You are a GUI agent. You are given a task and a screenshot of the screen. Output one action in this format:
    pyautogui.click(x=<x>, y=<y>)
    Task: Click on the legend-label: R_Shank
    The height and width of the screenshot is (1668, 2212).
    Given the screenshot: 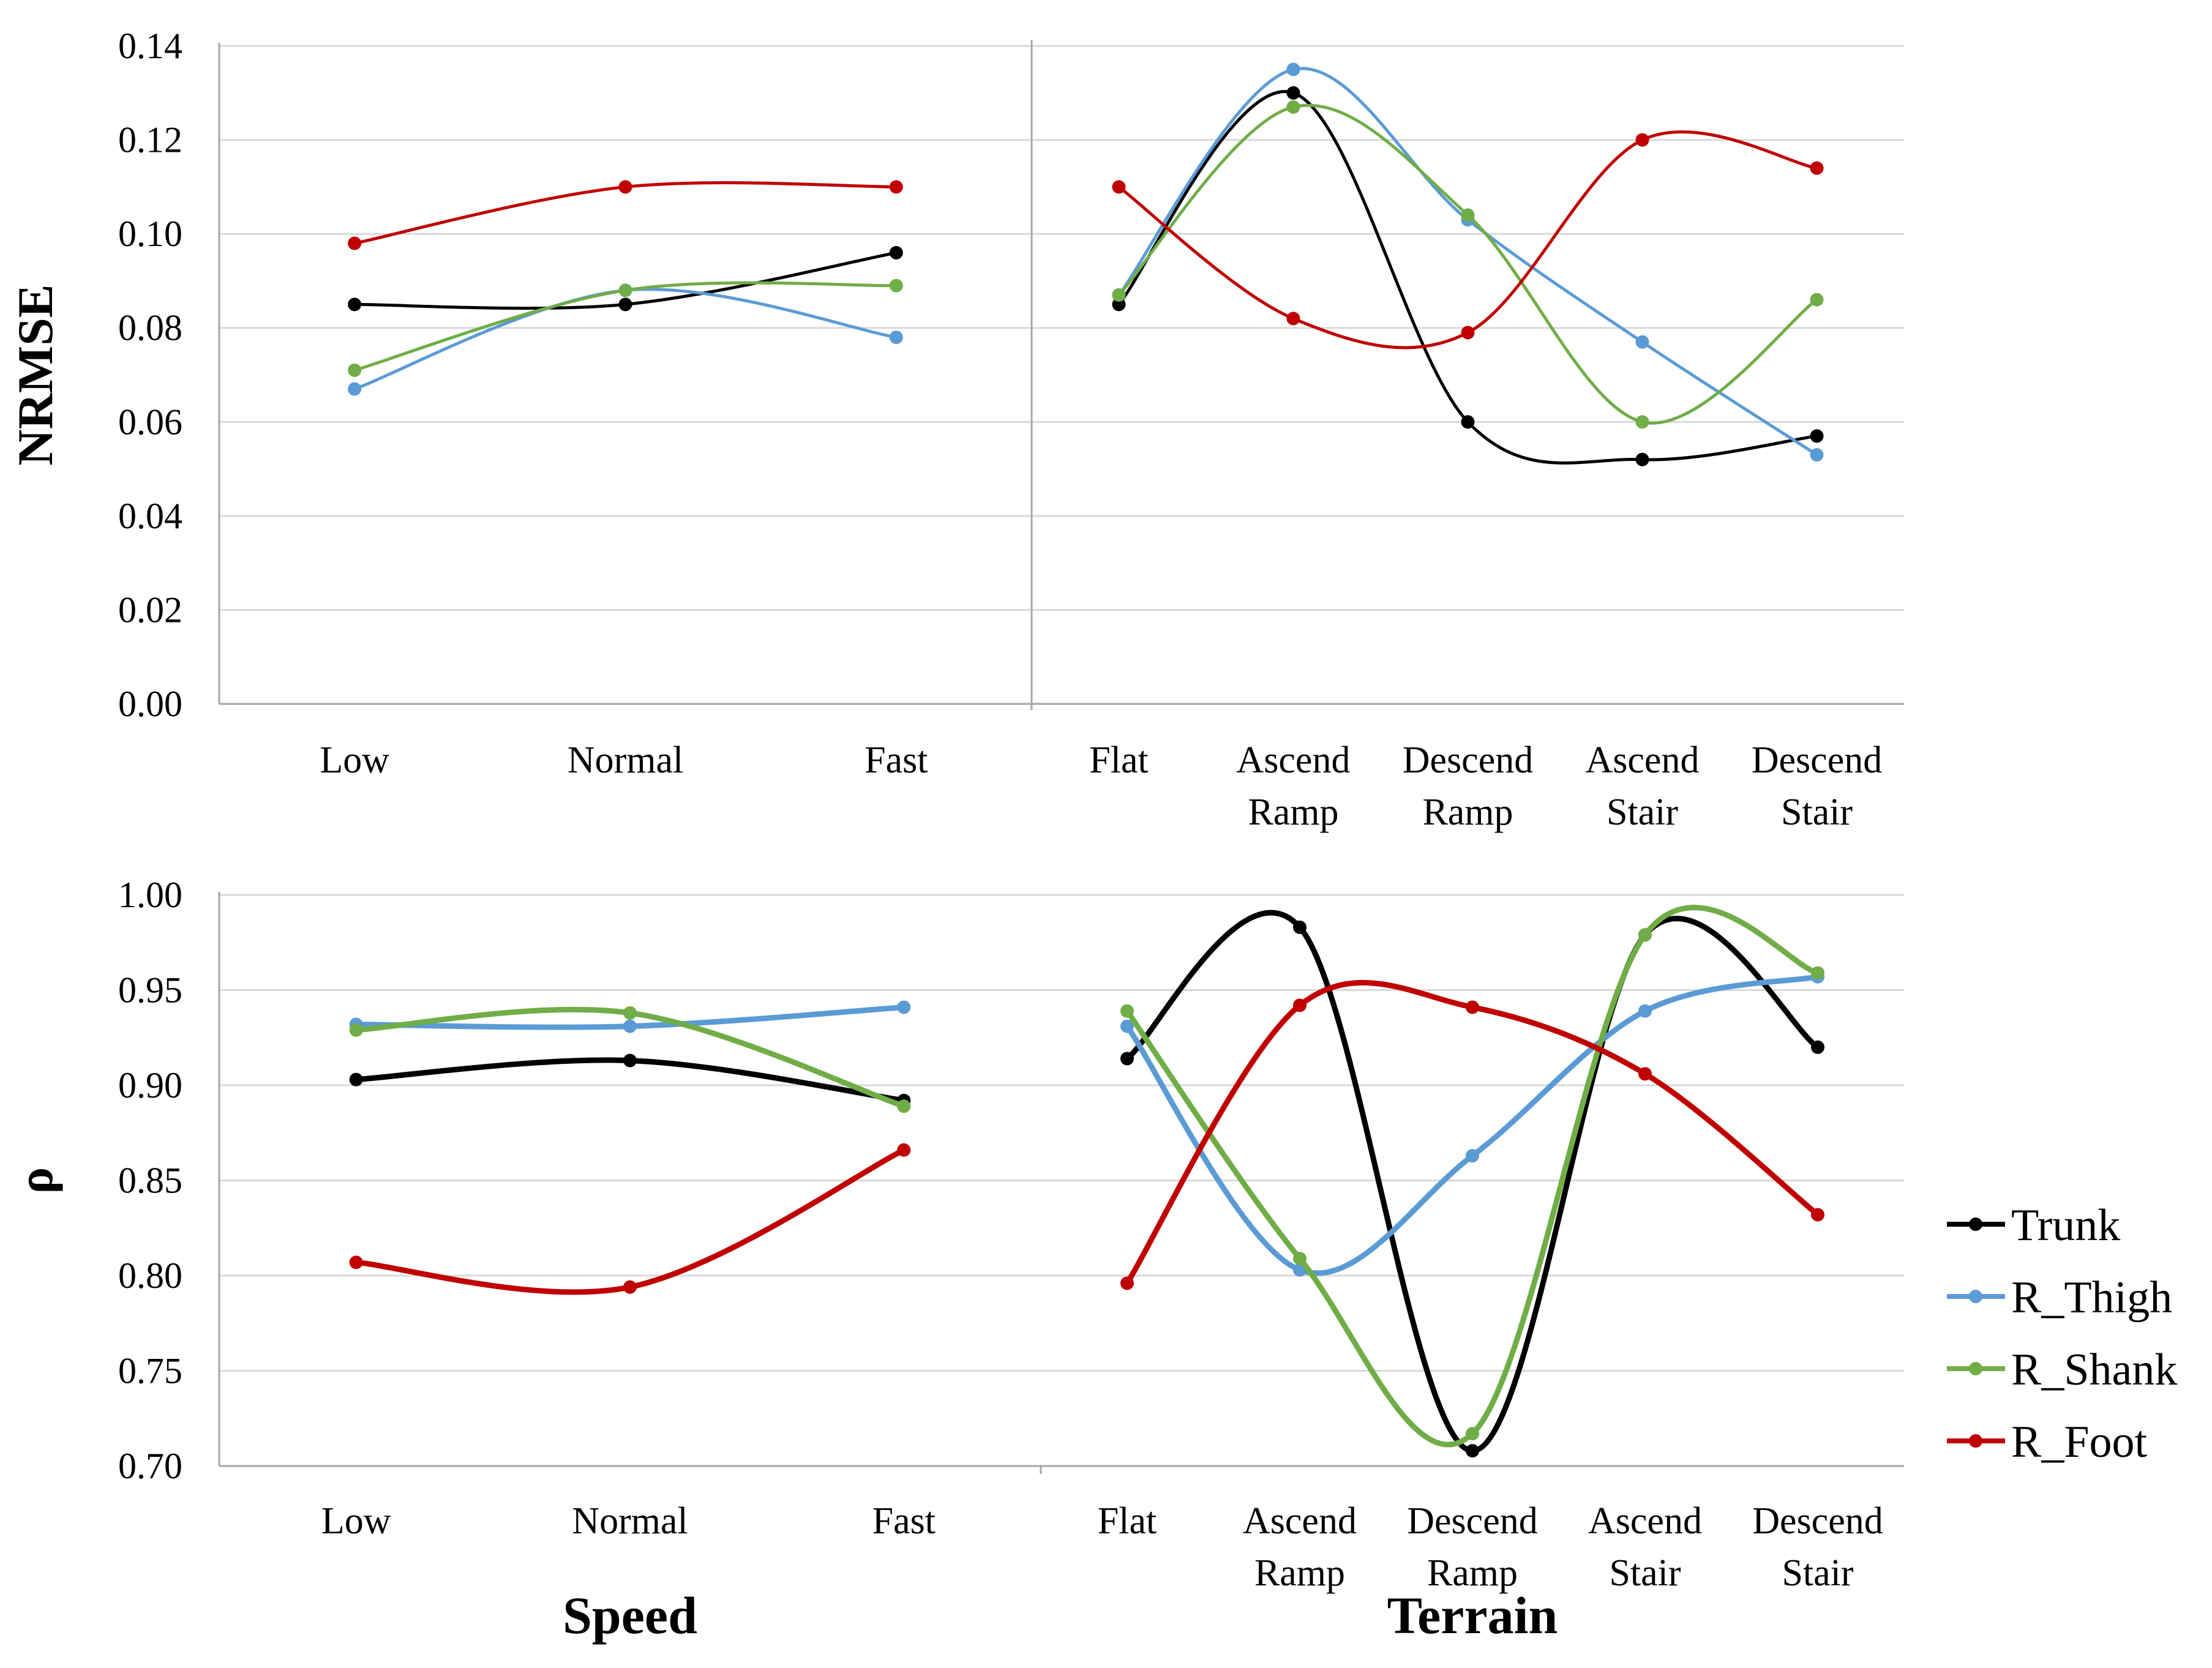 What is the action you would take?
    pyautogui.click(x=2094, y=1370)
    